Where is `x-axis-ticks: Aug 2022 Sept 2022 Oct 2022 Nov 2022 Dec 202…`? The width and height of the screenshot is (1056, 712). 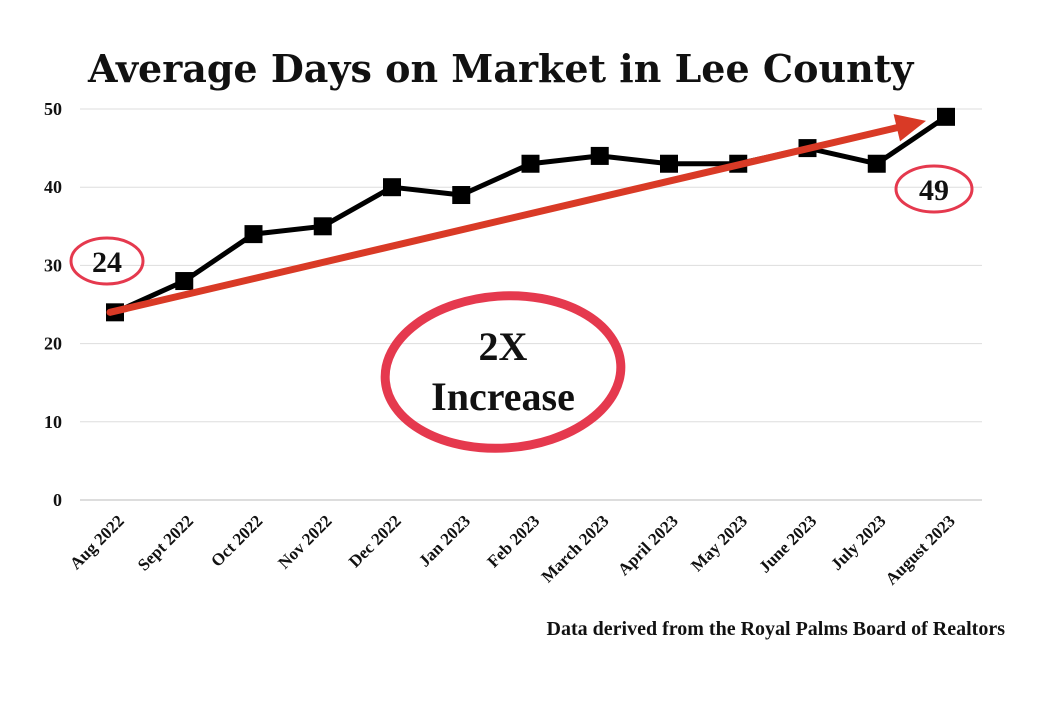
x-axis-ticks: Aug 2022 Sept 2022 Oct 2022 Nov 2022 Dec 202… is located at coordinates (512, 549).